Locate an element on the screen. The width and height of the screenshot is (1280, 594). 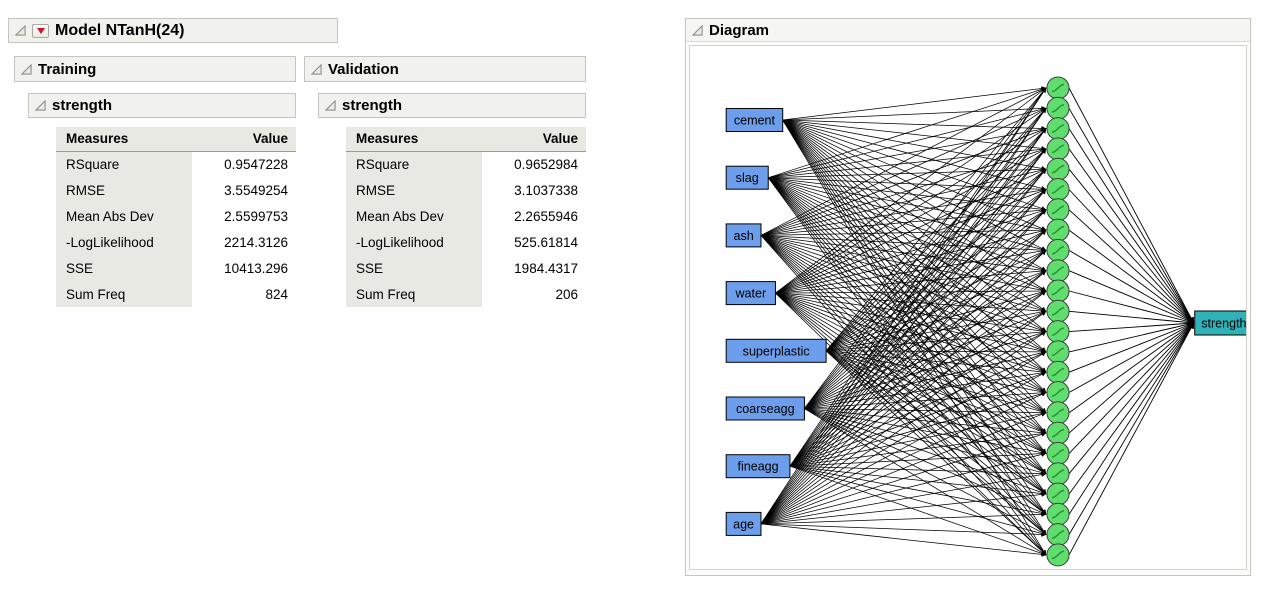
training-strength-header: strength is located at coordinates (162, 105).